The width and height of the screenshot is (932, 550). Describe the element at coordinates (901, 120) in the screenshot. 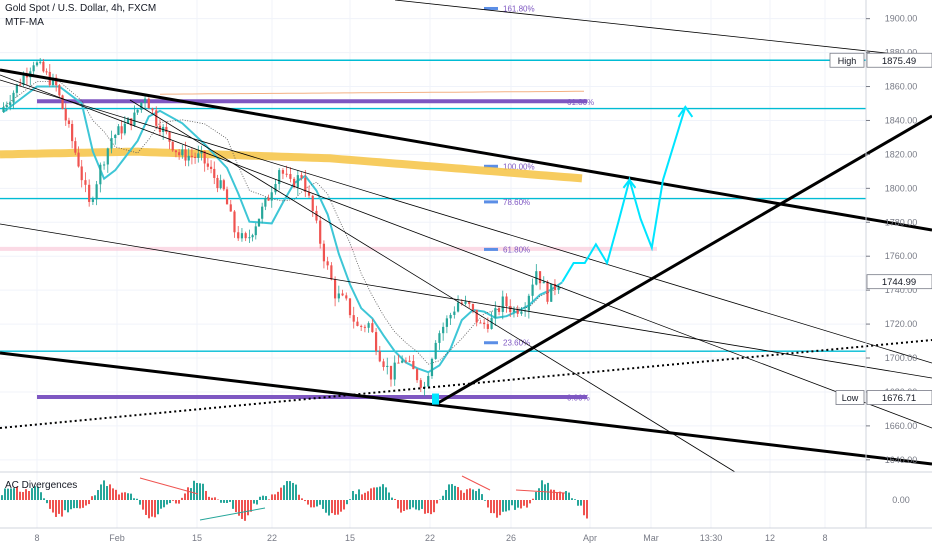

I see `price-tick-label: 1840.00` at that location.